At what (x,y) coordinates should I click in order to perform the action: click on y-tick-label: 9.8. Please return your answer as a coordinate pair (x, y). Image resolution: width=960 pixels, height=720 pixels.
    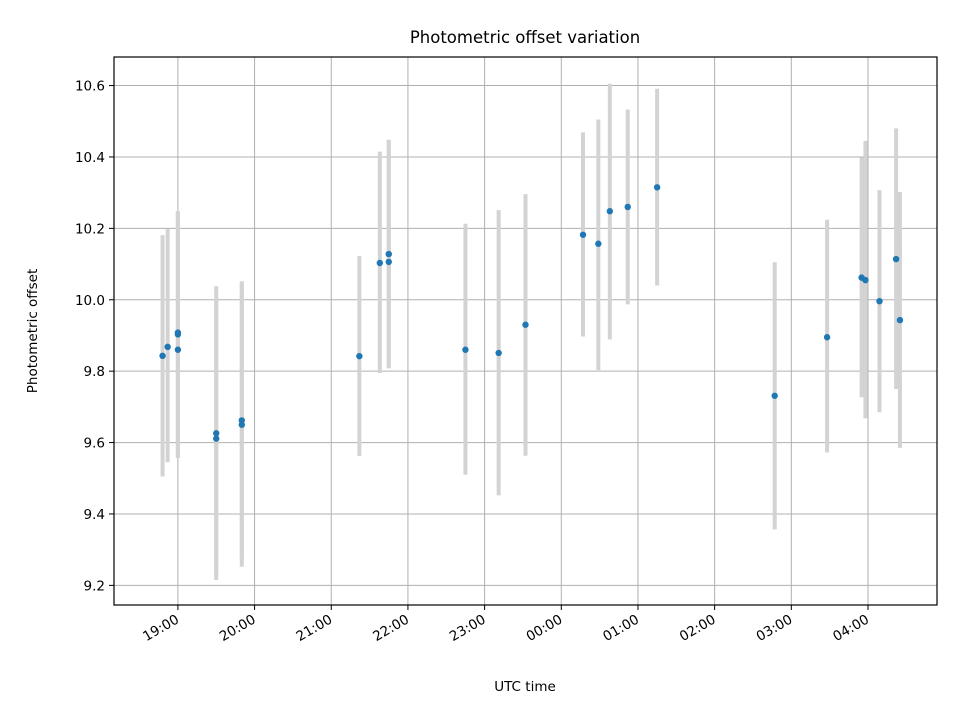
    Looking at the image, I should click on (94, 372).